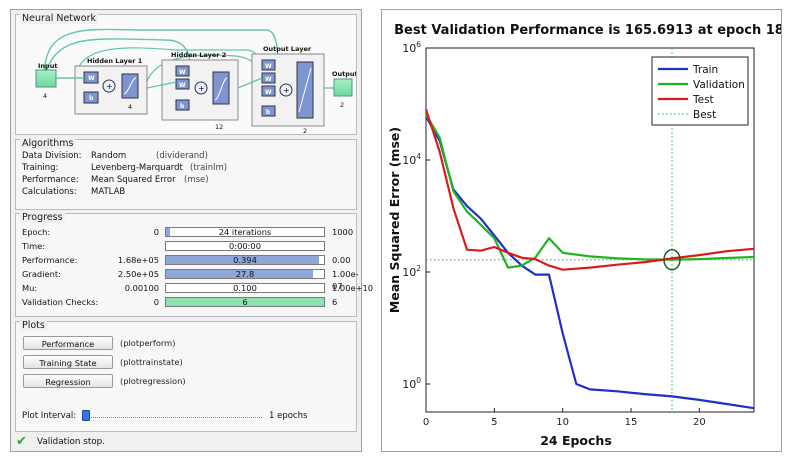 This screenshot has height=462, width=789. What do you see at coordinates (153, 381) in the screenshot?
I see `plot-function-name: (plotregression)` at bounding box center [153, 381].